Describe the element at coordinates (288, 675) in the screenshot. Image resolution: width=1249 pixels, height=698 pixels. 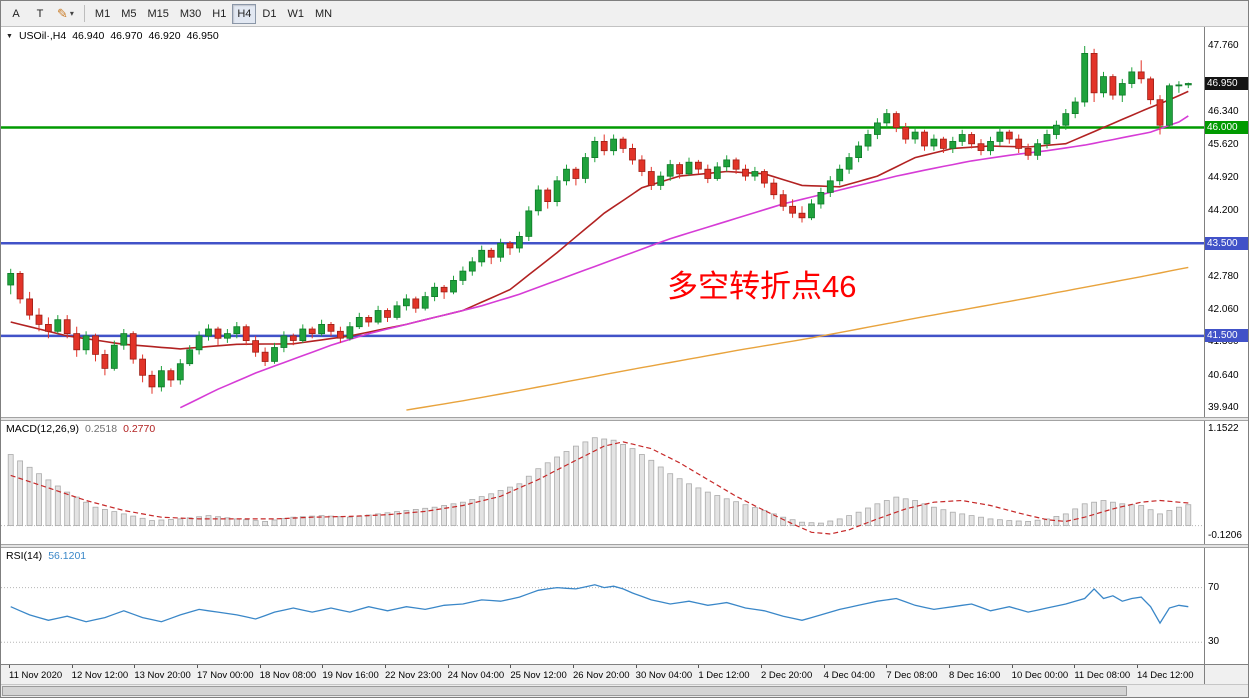
I see `time-axis-label: 18 Nov 08:00` at that location.